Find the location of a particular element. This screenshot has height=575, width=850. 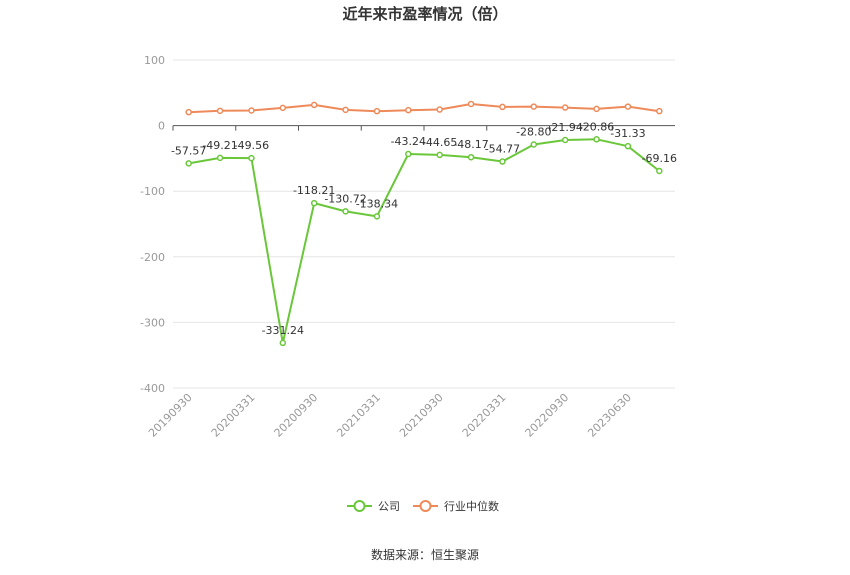

y-tick-label: -300 is located at coordinates (152, 322).